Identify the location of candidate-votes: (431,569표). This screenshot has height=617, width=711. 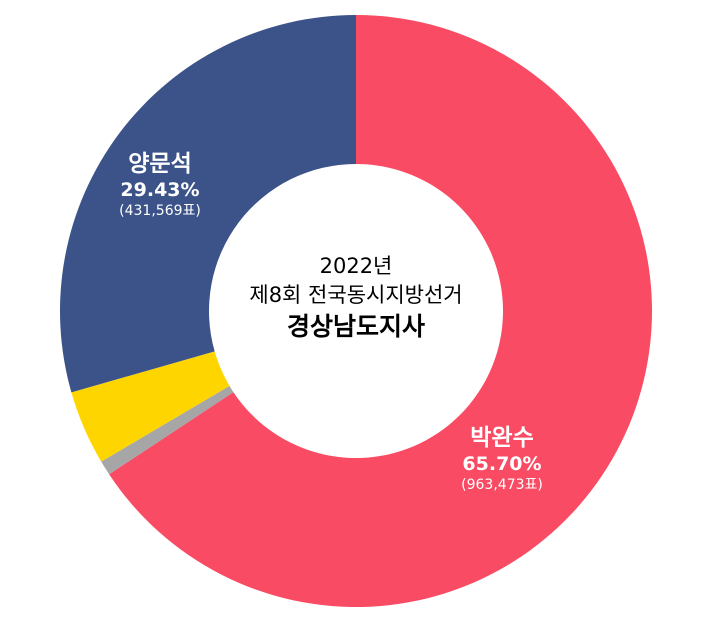
(160, 210).